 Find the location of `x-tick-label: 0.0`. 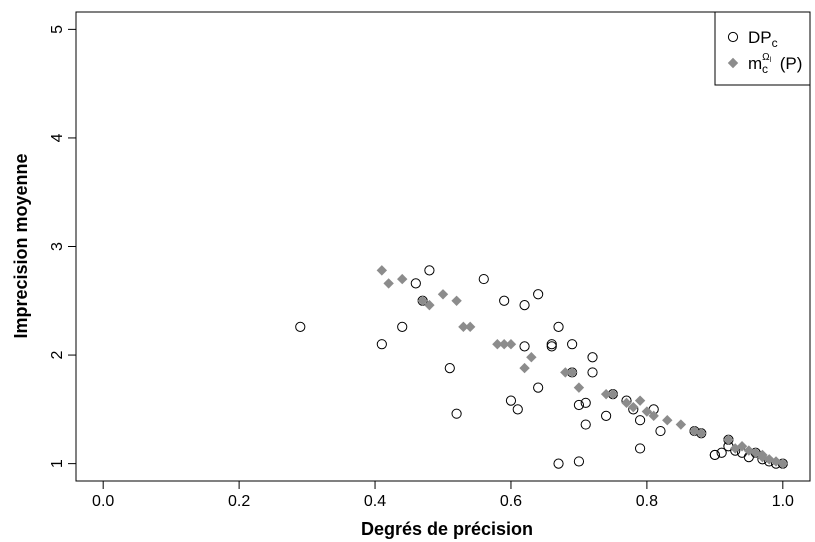

x-tick-label: 0.0 is located at coordinates (103, 501).